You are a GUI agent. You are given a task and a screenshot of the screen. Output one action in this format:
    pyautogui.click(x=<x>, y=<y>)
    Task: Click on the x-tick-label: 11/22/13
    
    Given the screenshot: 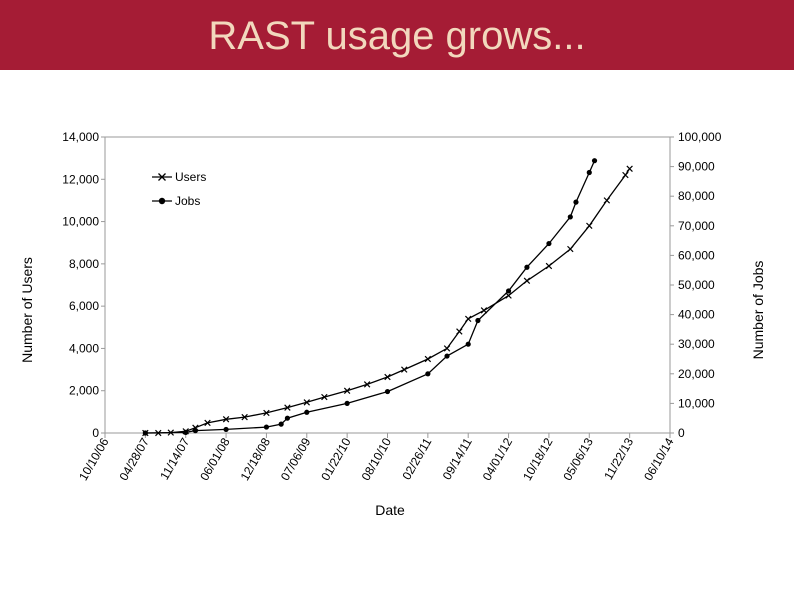 What is the action you would take?
    pyautogui.click(x=618, y=458)
    